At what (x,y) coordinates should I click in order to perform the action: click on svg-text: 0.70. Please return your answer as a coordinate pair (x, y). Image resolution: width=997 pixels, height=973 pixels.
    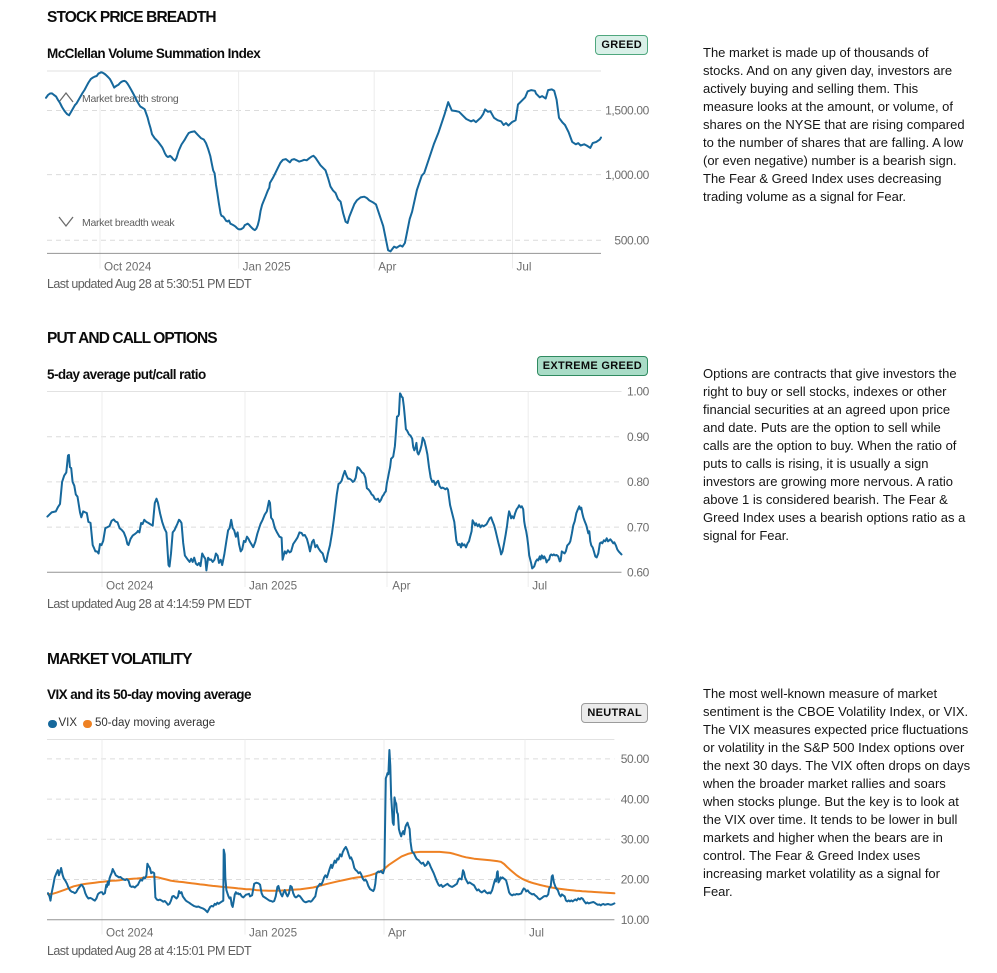
    Looking at the image, I should click on (638, 527).